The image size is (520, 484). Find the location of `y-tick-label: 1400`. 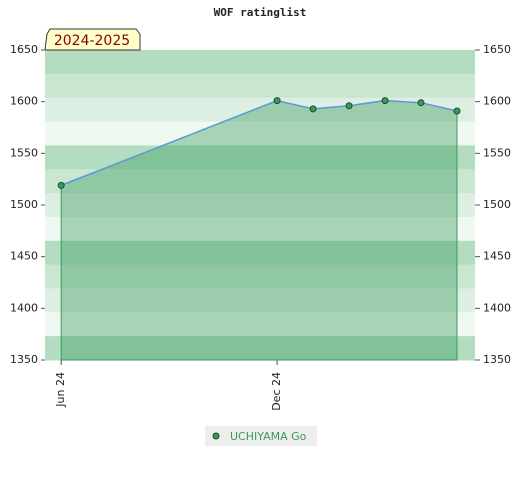

y-tick-label: 1400 is located at coordinates (24, 307).